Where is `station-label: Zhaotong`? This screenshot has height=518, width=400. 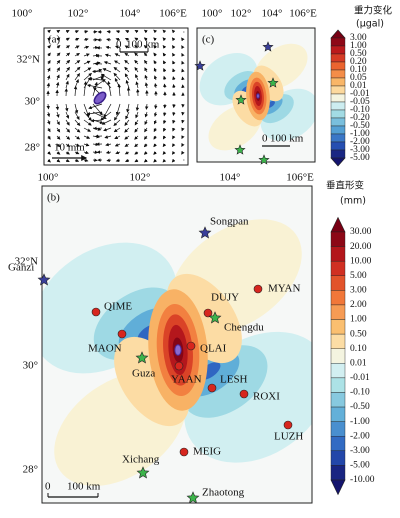
station-label: Zhaotong is located at coordinates (223, 493).